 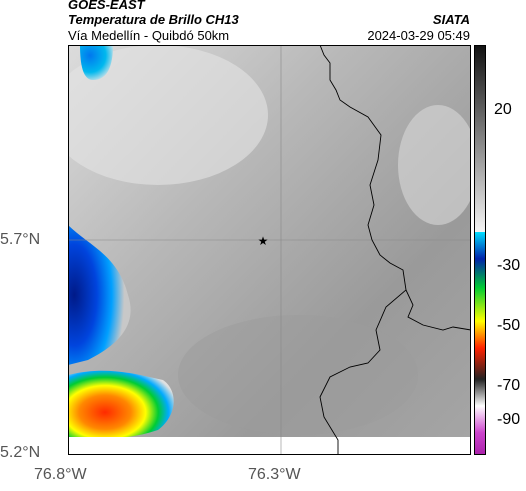 What do you see at coordinates (153, 19) in the screenshot?
I see `product-title: Temperatura de Brillo CH13` at bounding box center [153, 19].